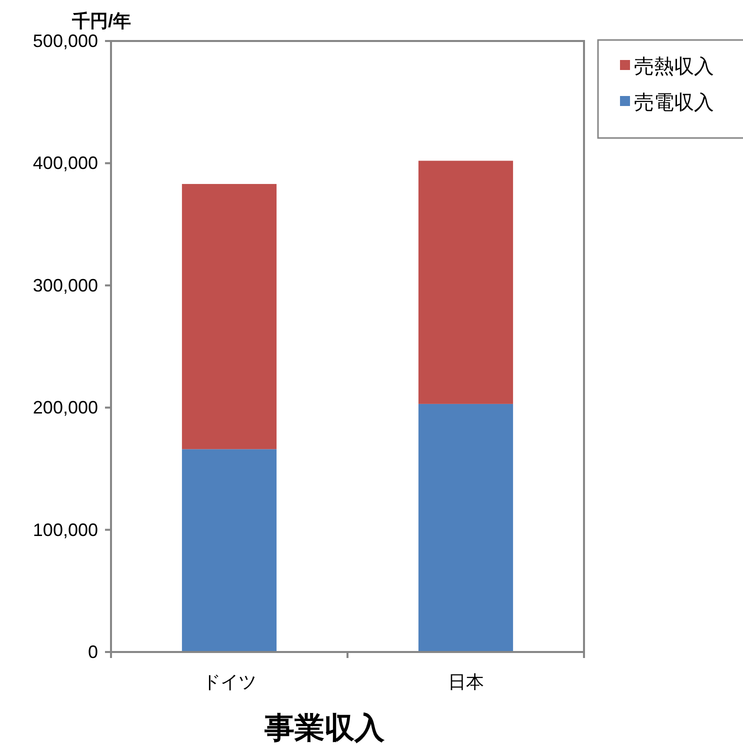 This screenshot has height=748, width=743. What do you see at coordinates (93, 652) in the screenshot?
I see `y-tick-label: 0` at bounding box center [93, 652].